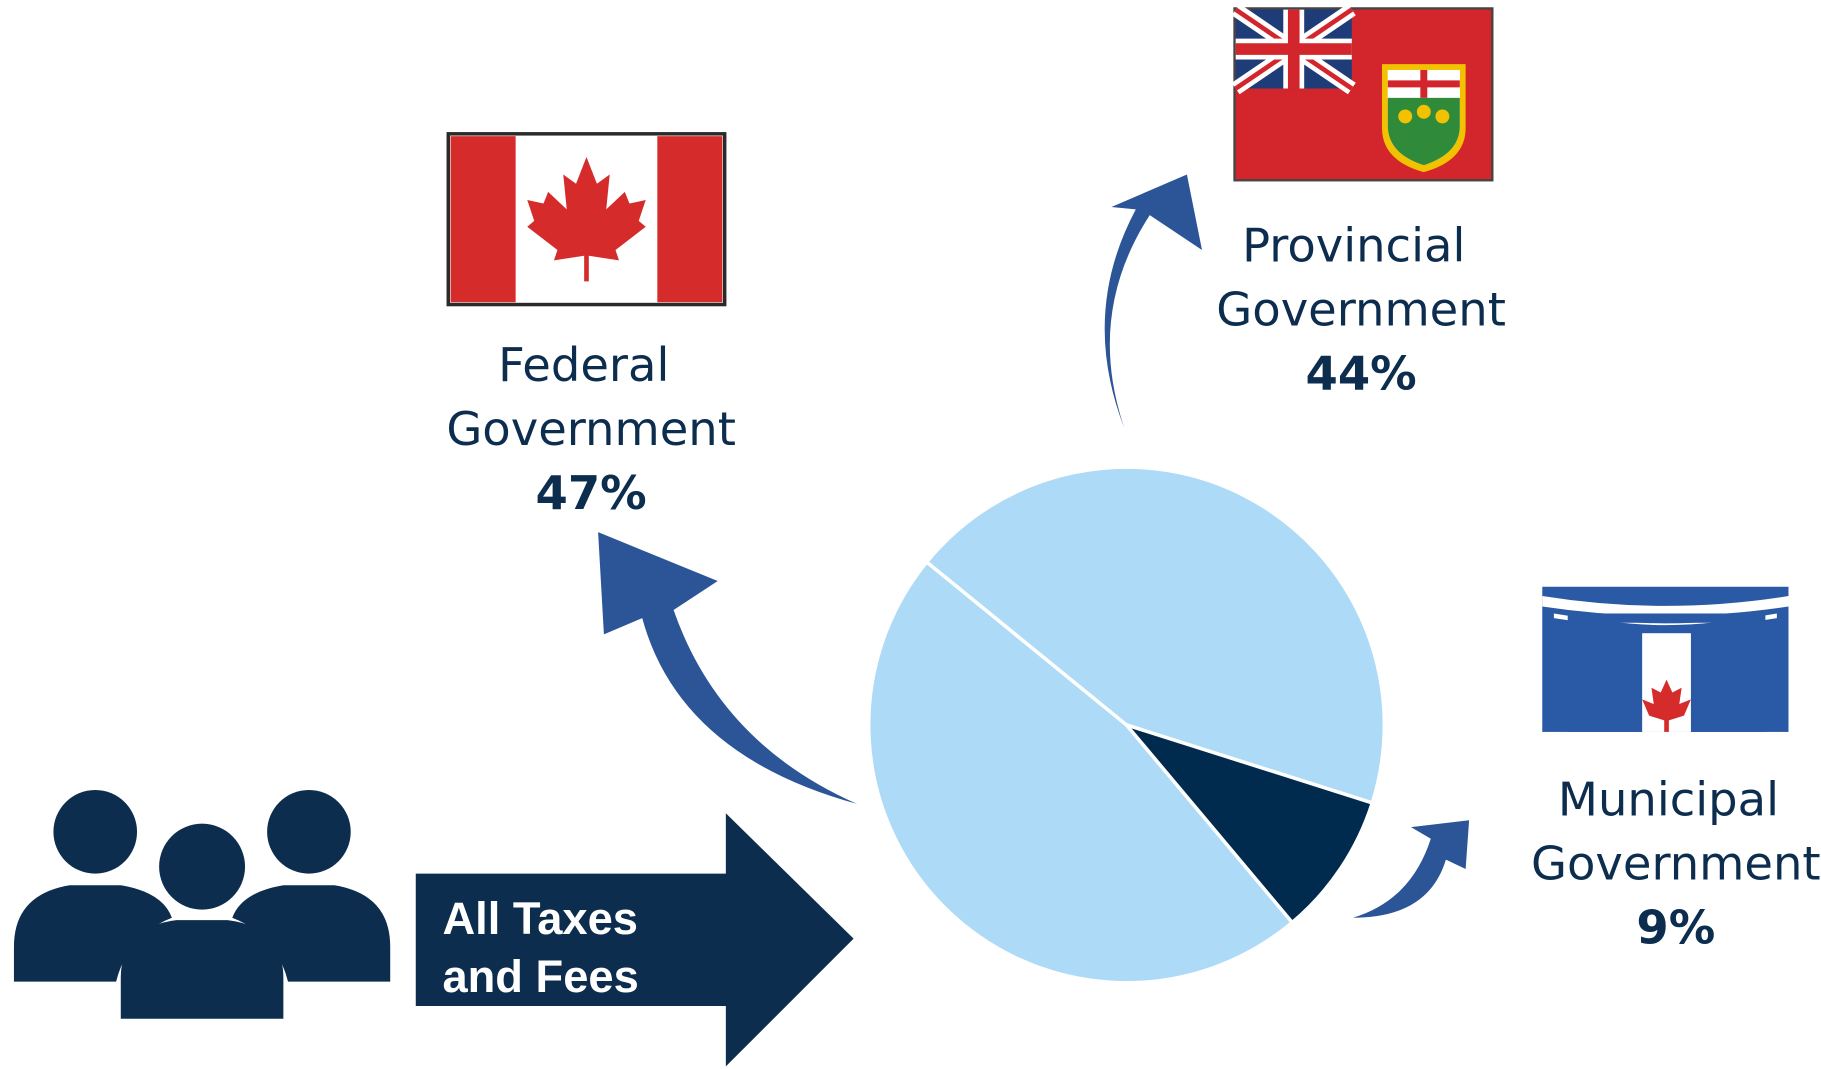 This screenshot has height=1069, width=1821. I want to click on value-label: 9%, so click(1675, 927).